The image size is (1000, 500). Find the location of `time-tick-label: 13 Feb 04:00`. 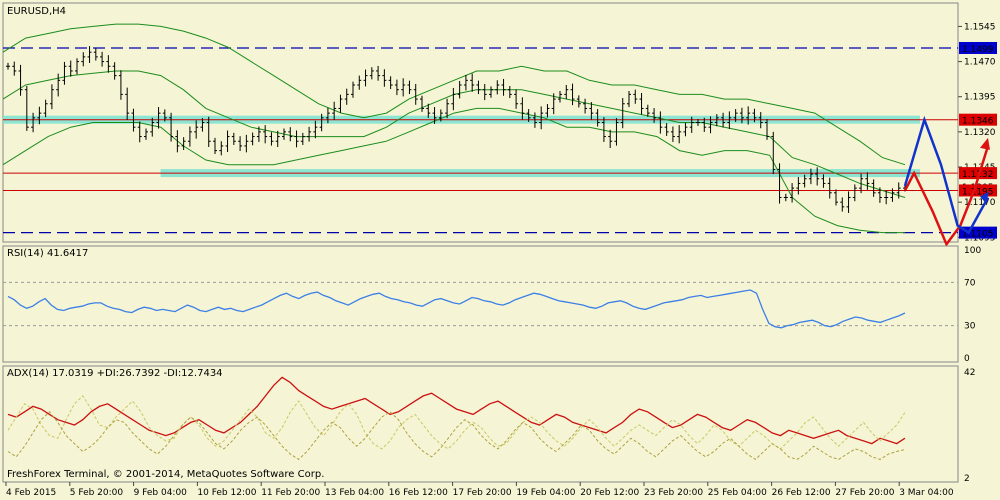

time-tick-label: 13 Feb 04:00 is located at coordinates (354, 493).